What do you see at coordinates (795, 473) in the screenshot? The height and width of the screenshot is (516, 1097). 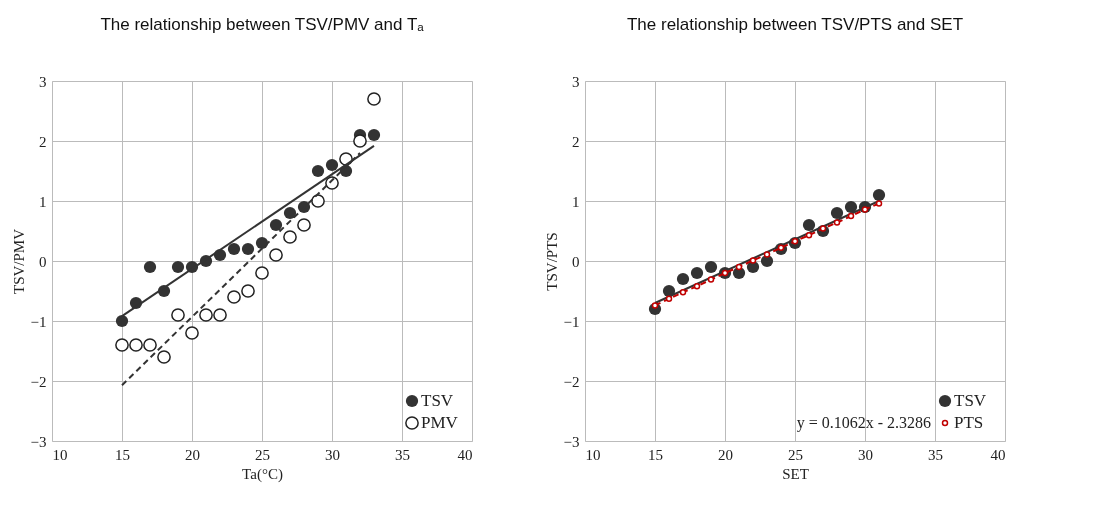 I see `x-axis-title: SET` at bounding box center [795, 473].